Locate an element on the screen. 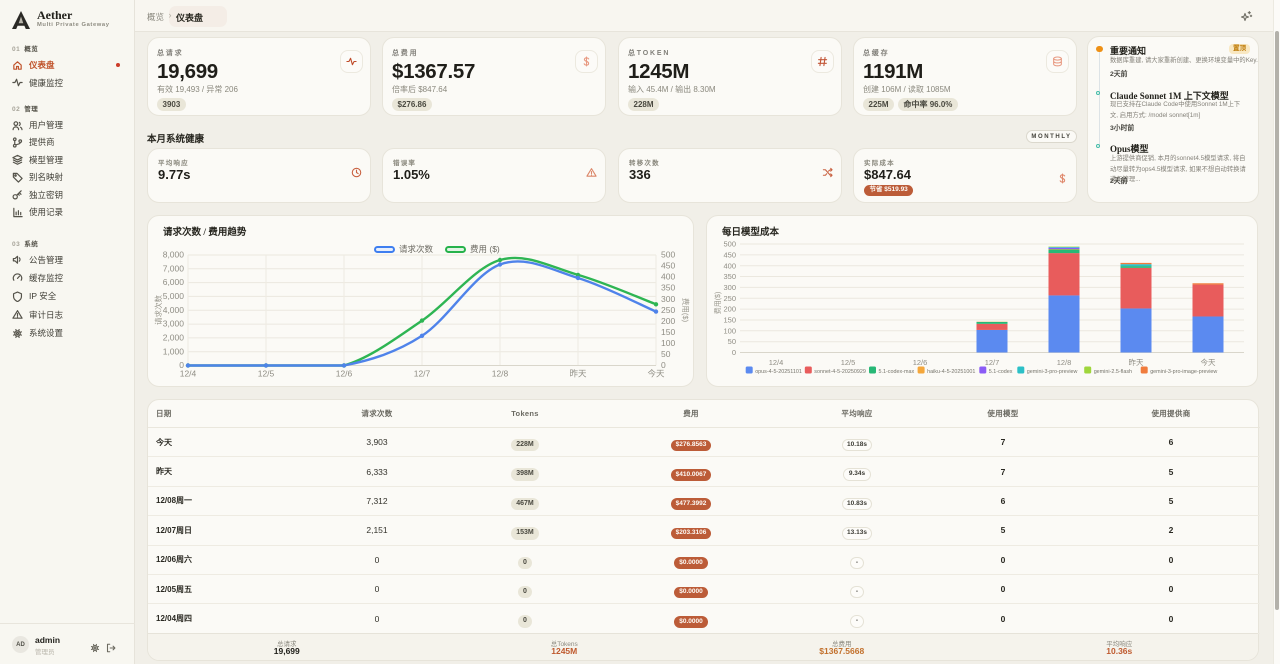  svg-text: 请求次数 is located at coordinates (158, 310).